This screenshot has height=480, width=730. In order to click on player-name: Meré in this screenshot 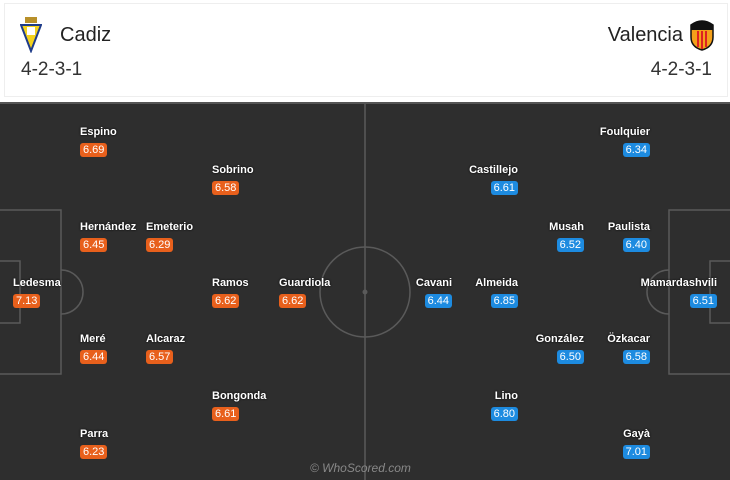, I will do `click(93, 339)`.